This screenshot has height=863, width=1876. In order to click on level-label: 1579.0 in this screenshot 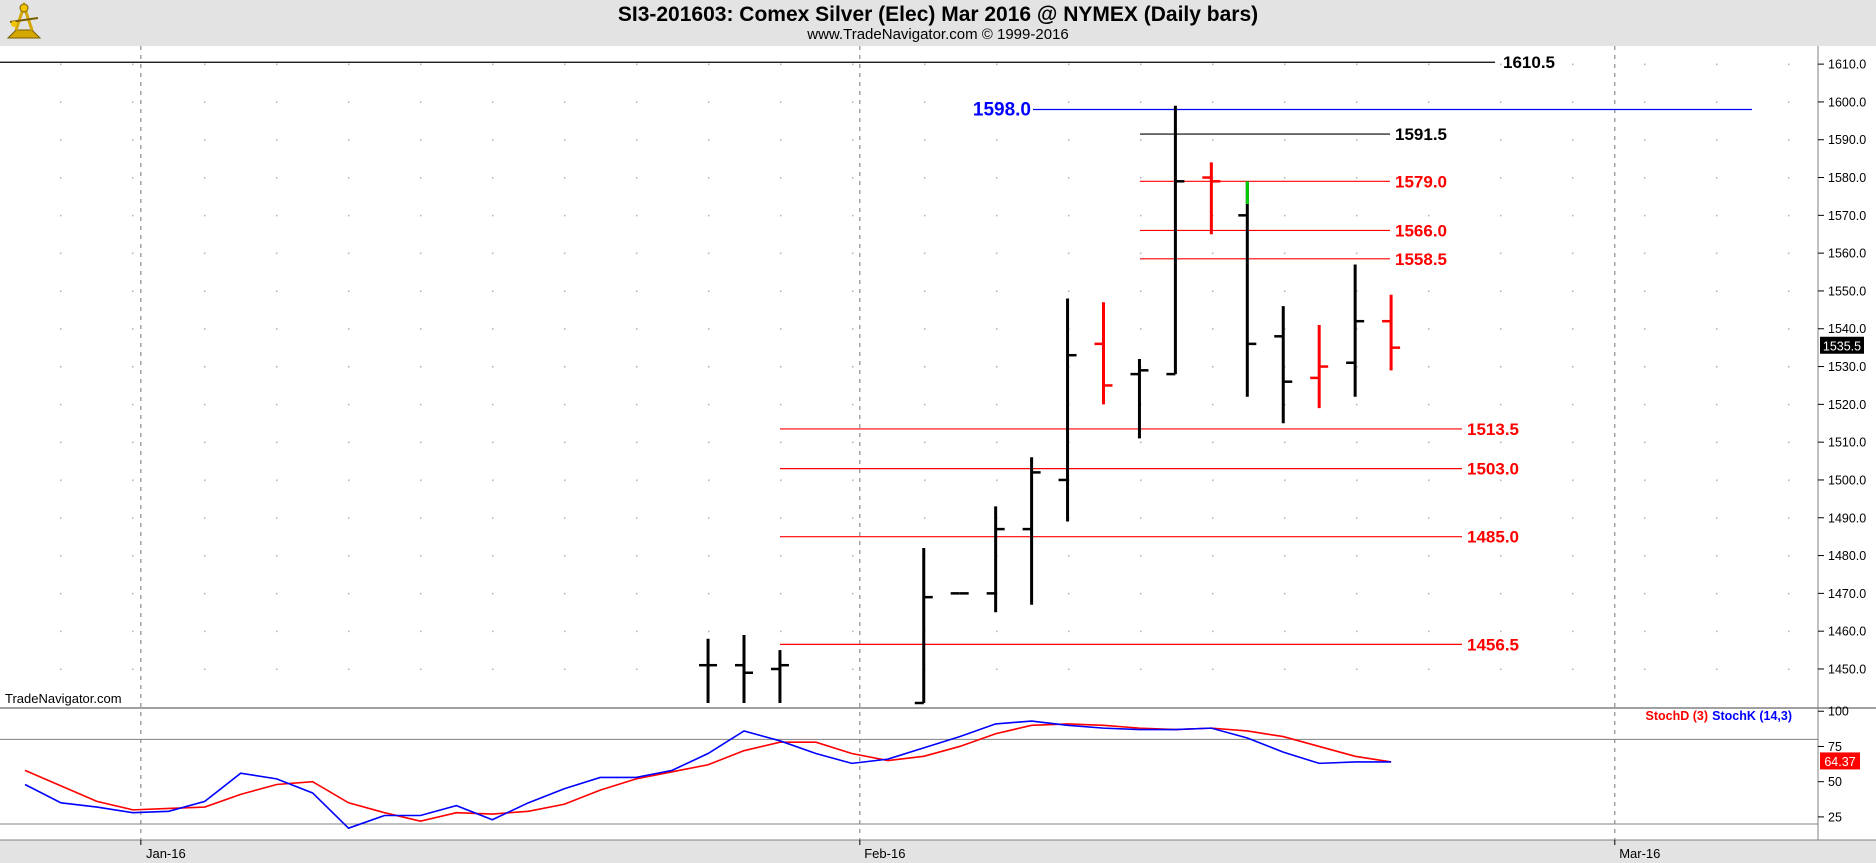, I will do `click(1421, 181)`.